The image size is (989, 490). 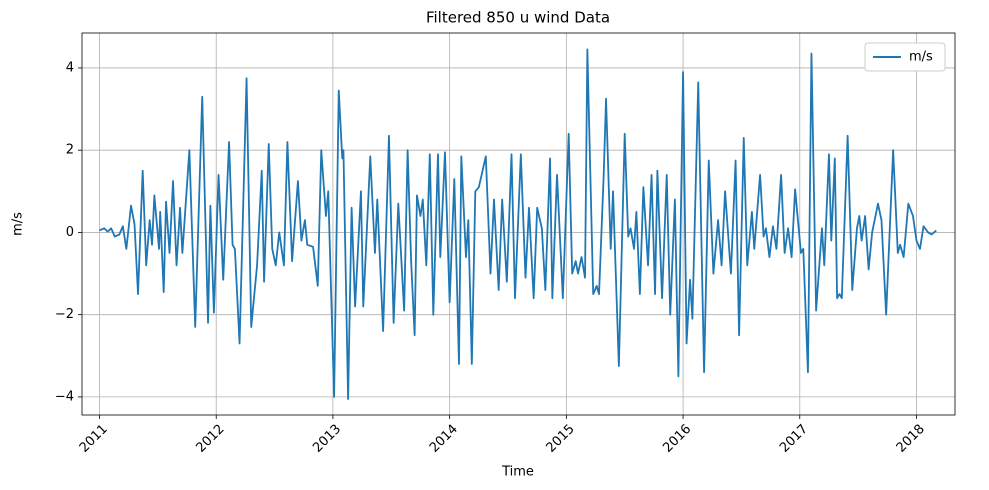 I want to click on legend: m/s, so click(x=905, y=57).